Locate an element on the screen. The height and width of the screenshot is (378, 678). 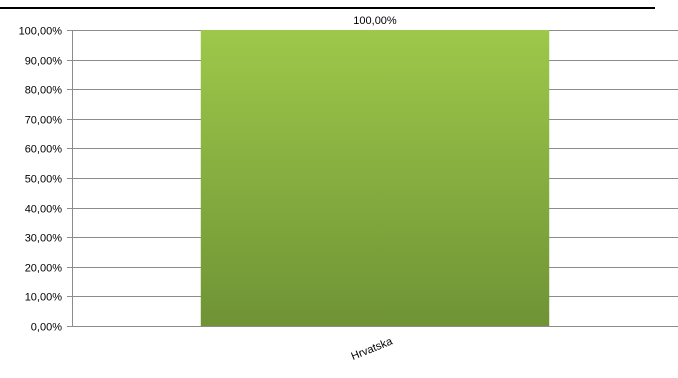
data-labels: 100,00% is located at coordinates (375, 21).